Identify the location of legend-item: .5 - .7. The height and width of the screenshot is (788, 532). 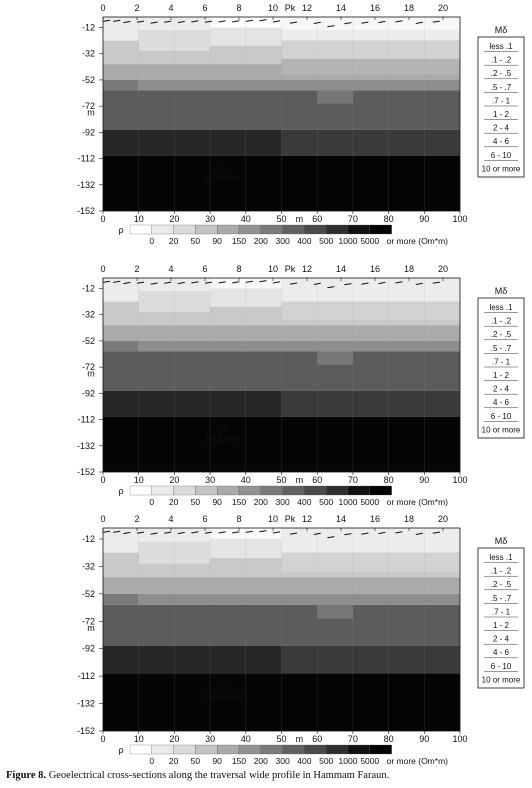
(501, 87).